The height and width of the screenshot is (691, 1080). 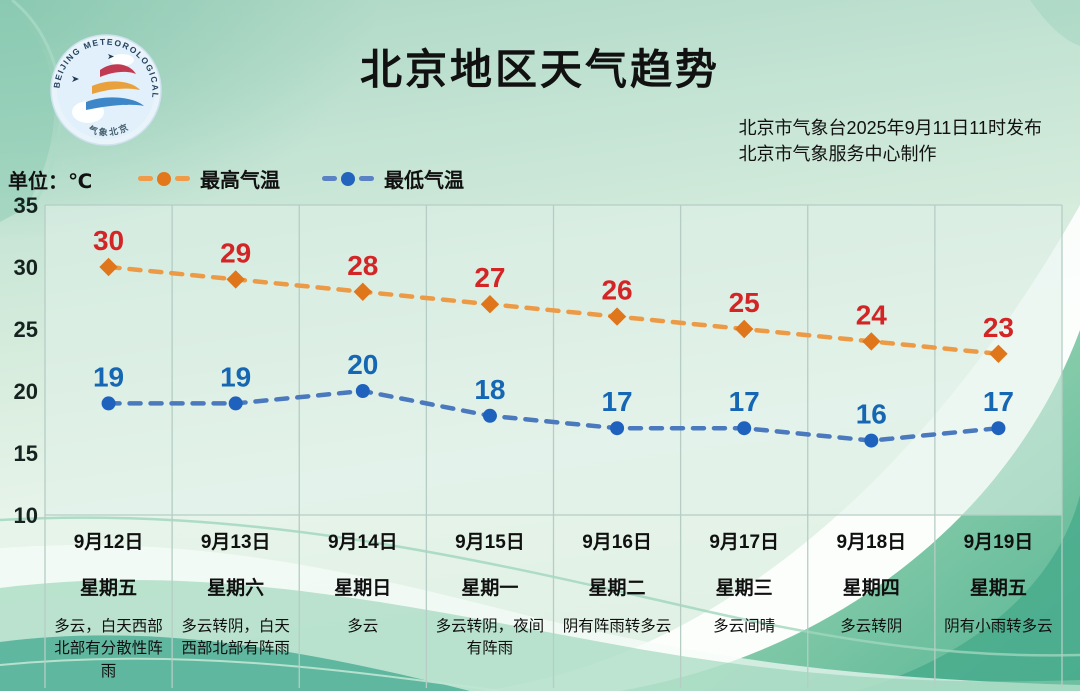 What do you see at coordinates (26, 391) in the screenshot?
I see `y-axis-tick: 20` at bounding box center [26, 391].